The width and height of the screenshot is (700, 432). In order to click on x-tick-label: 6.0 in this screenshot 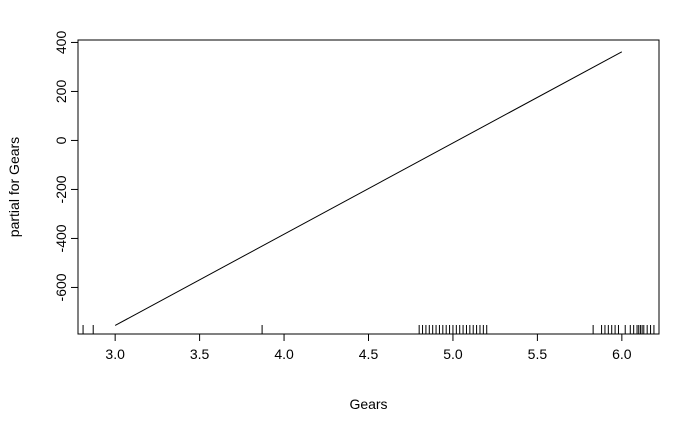, I will do `click(622, 354)`.